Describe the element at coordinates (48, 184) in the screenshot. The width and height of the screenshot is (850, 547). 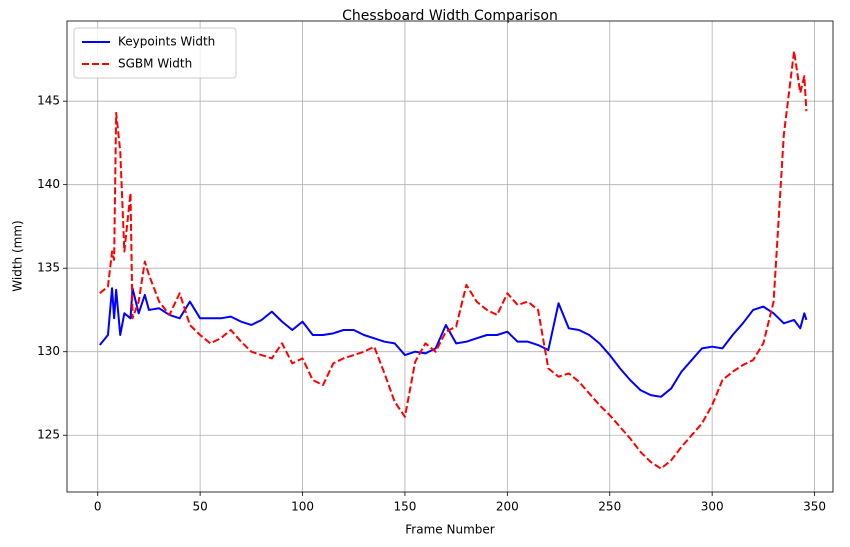
I see `y-tick-label: 140` at that location.